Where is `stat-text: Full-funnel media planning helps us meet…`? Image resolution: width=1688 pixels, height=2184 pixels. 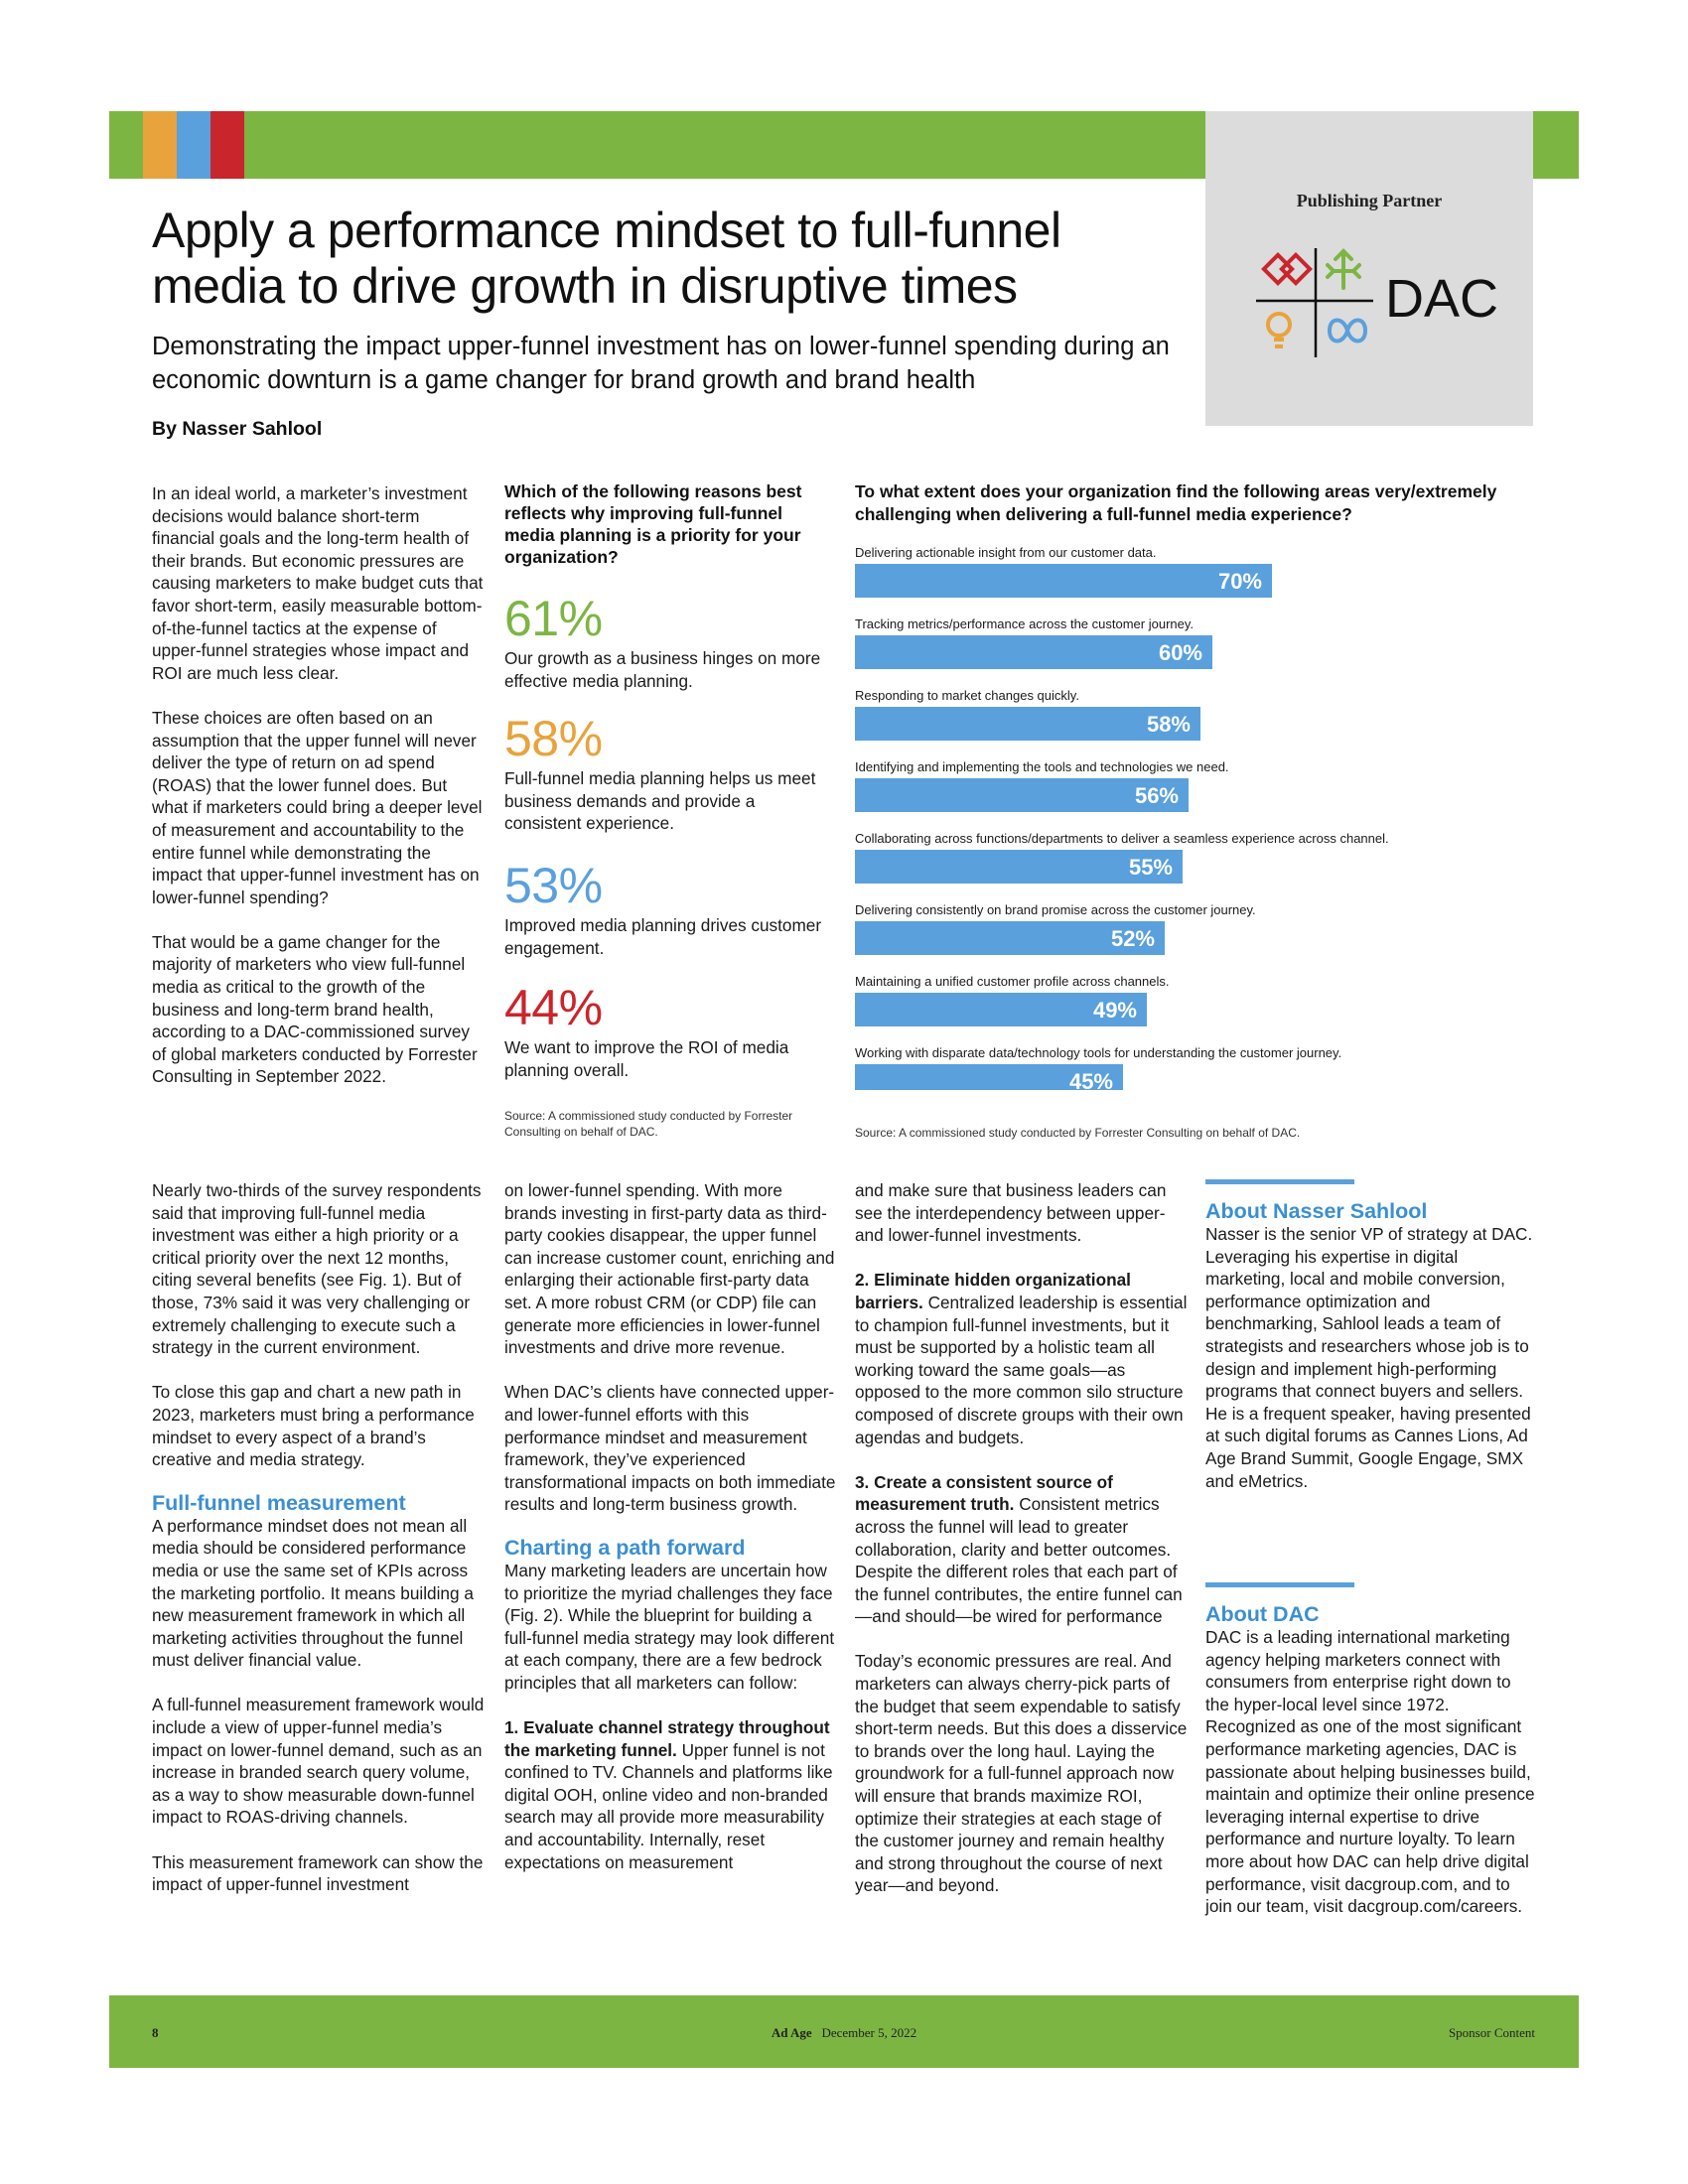 stat-text: Full-funnel media planning helps us meet… is located at coordinates (660, 801).